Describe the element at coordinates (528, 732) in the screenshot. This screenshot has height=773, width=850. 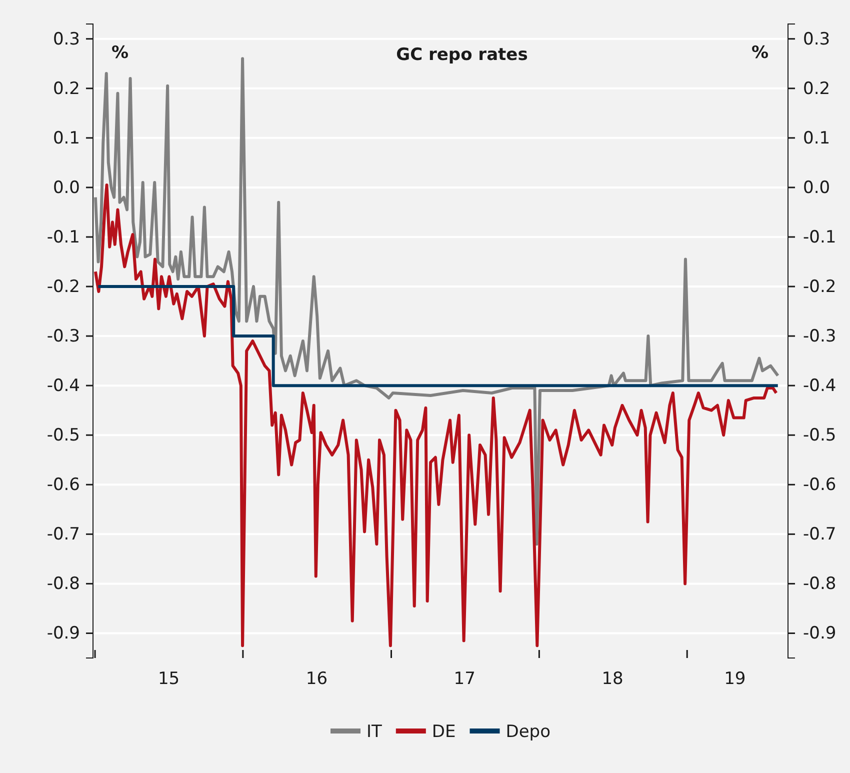
I see `legend-label: Depo` at that location.